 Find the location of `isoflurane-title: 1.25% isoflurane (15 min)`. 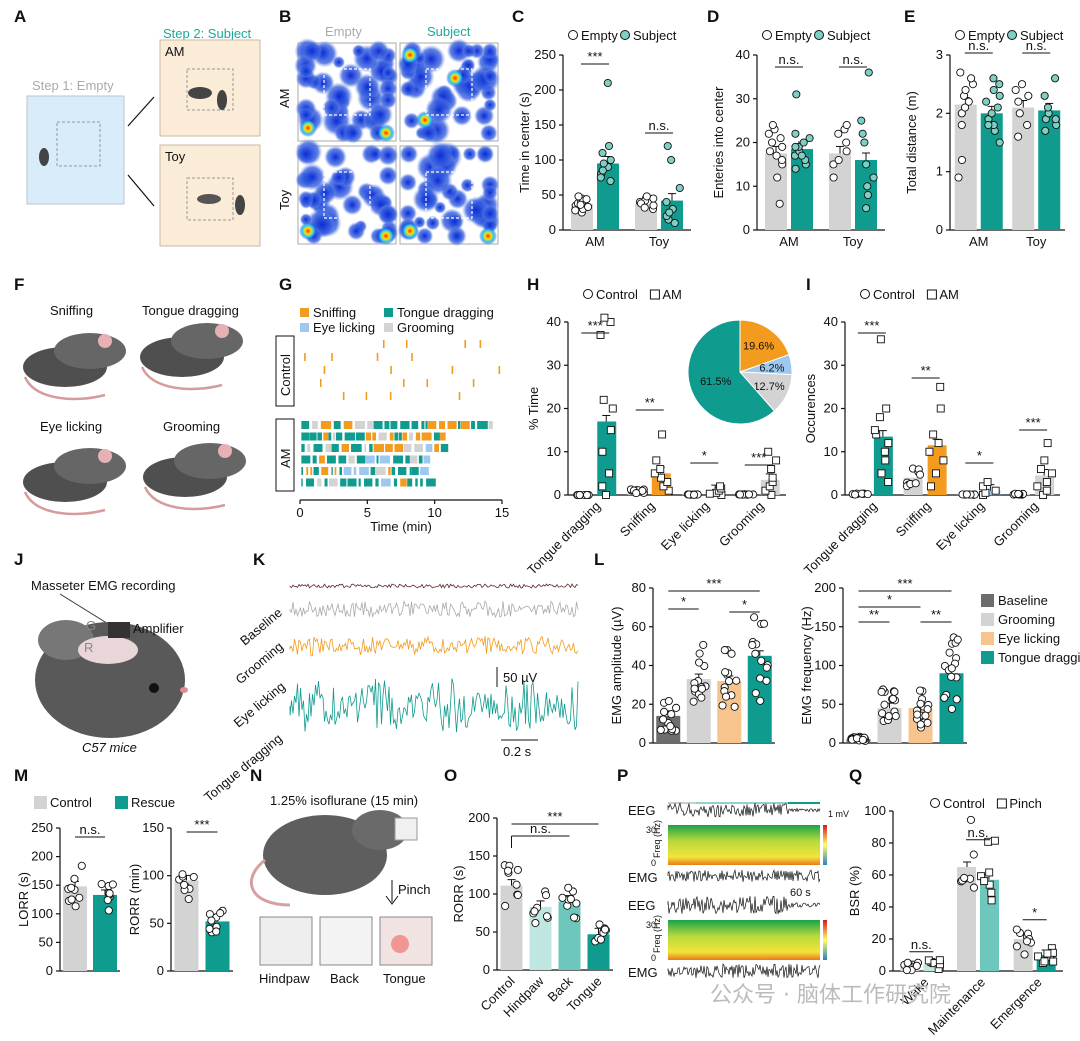

isoflurane-title: 1.25% isoflurane (15 min) is located at coordinates (344, 800).